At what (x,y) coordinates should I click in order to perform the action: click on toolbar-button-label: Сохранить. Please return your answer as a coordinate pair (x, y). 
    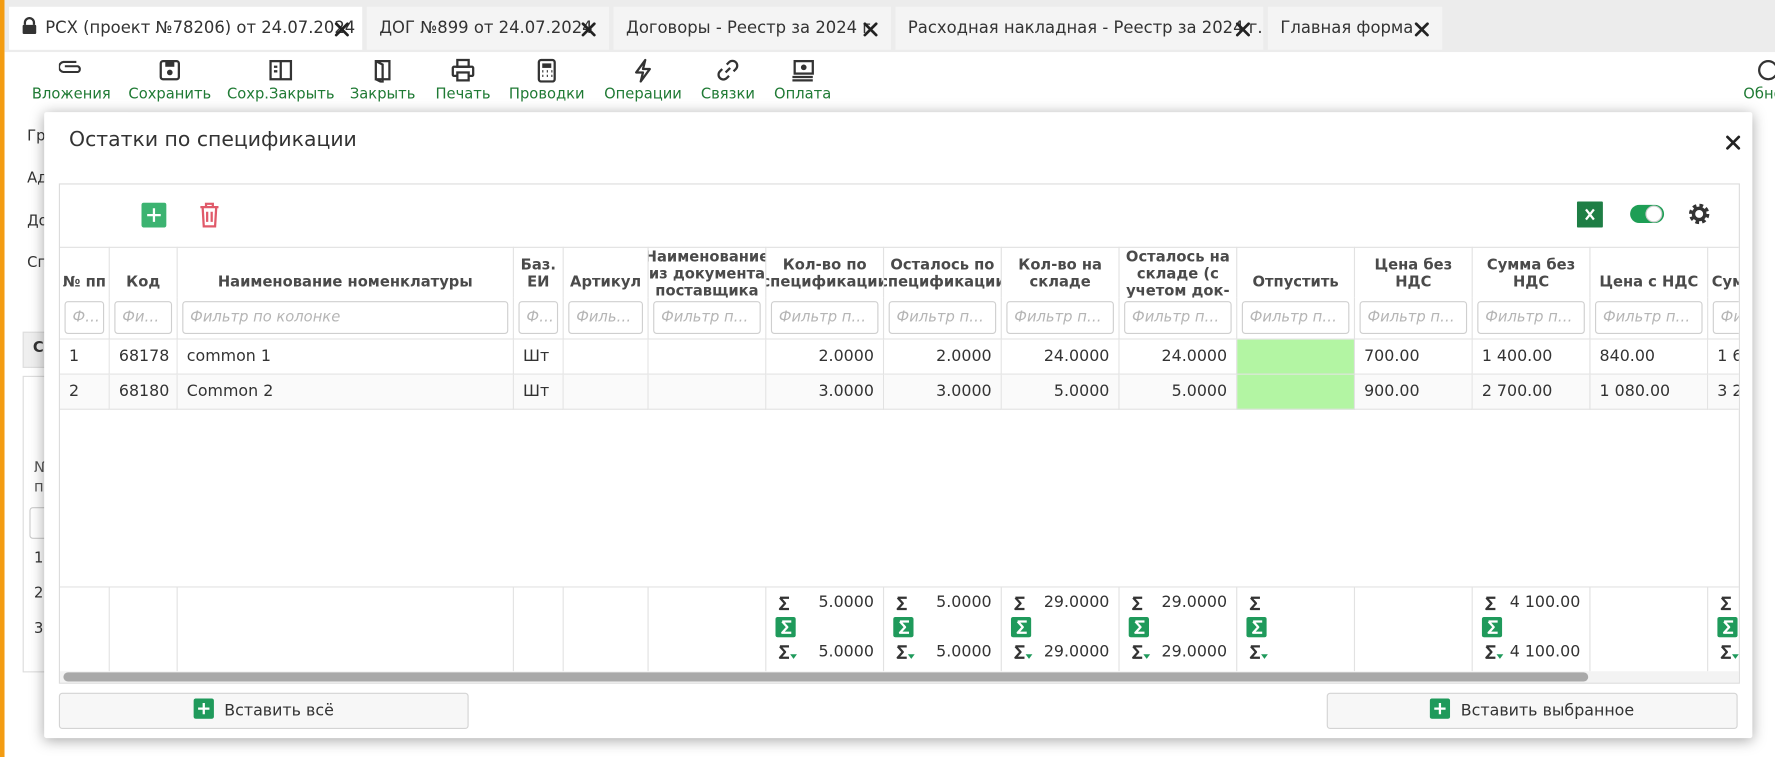
    Looking at the image, I should click on (170, 95).